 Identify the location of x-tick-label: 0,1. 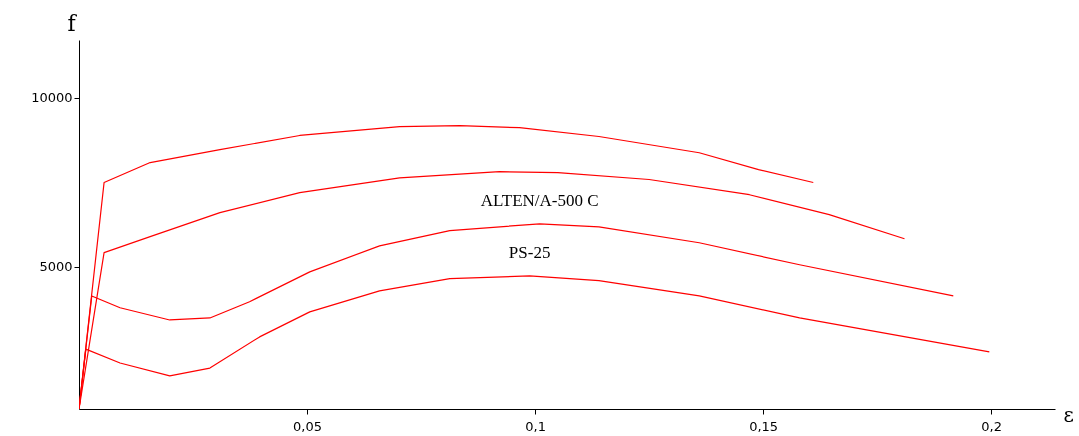
(535, 426).